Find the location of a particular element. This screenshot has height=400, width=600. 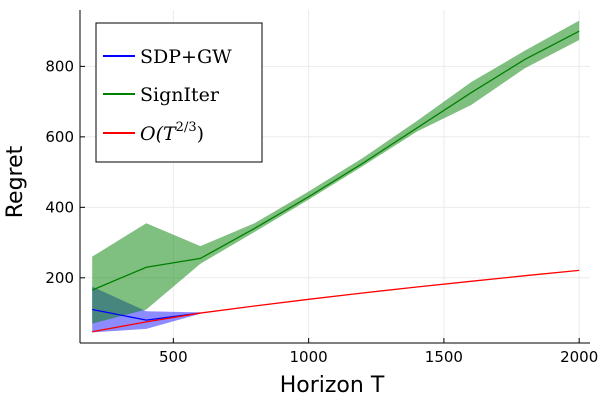

y-axis-title: Regret is located at coordinates (15, 181).